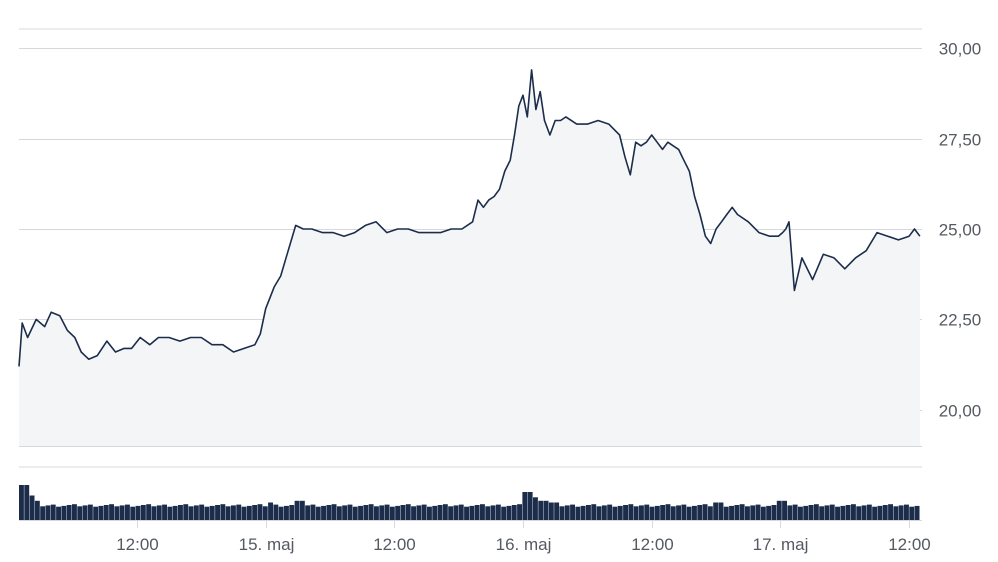  Describe the element at coordinates (960, 320) in the screenshot. I see `y-tick-label: 22,50` at that location.